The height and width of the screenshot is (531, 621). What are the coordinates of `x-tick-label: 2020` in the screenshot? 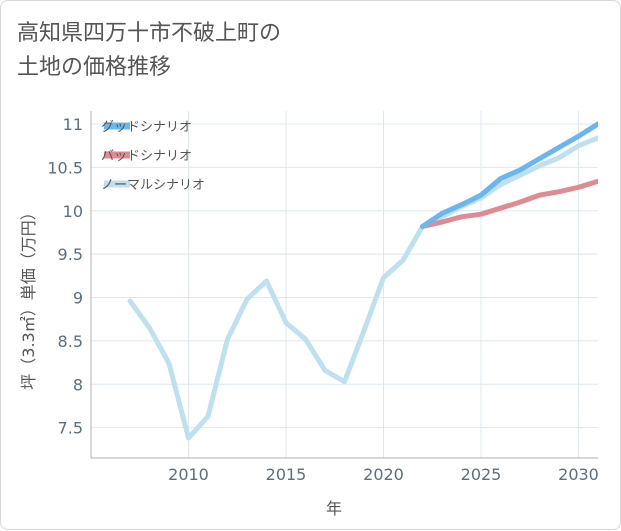 It's located at (383, 474).